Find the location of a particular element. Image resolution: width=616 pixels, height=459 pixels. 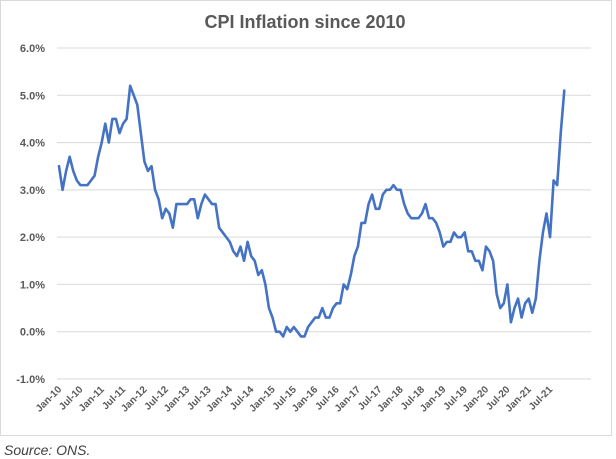

y-tick-label: 5.0% is located at coordinates (32, 96).